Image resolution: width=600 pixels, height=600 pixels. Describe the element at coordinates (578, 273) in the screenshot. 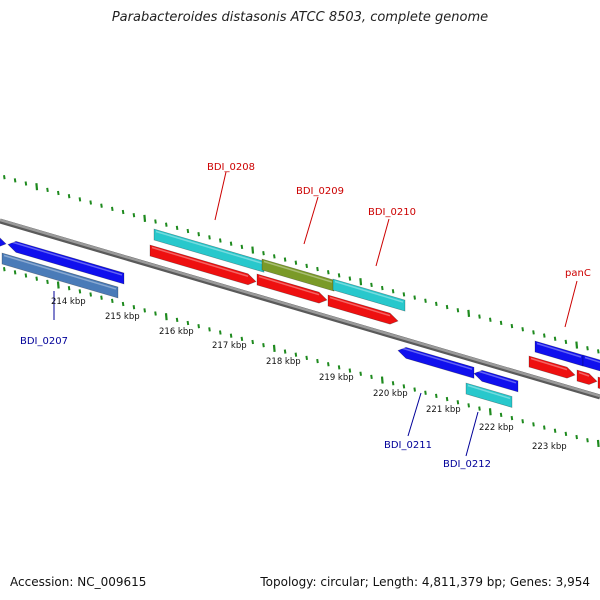

I see `gene-label-panc: panC` at that location.